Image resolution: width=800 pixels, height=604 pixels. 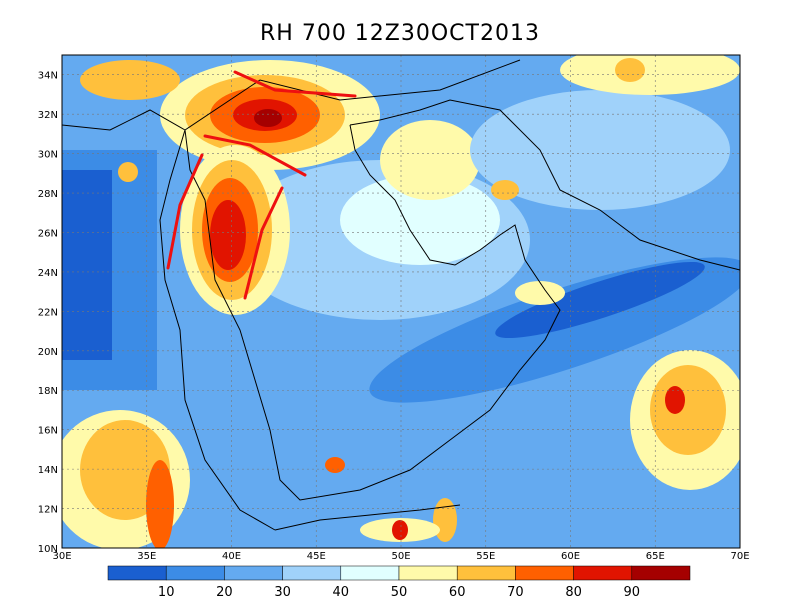 I want to click on lon-label: 35E, so click(x=146, y=556).